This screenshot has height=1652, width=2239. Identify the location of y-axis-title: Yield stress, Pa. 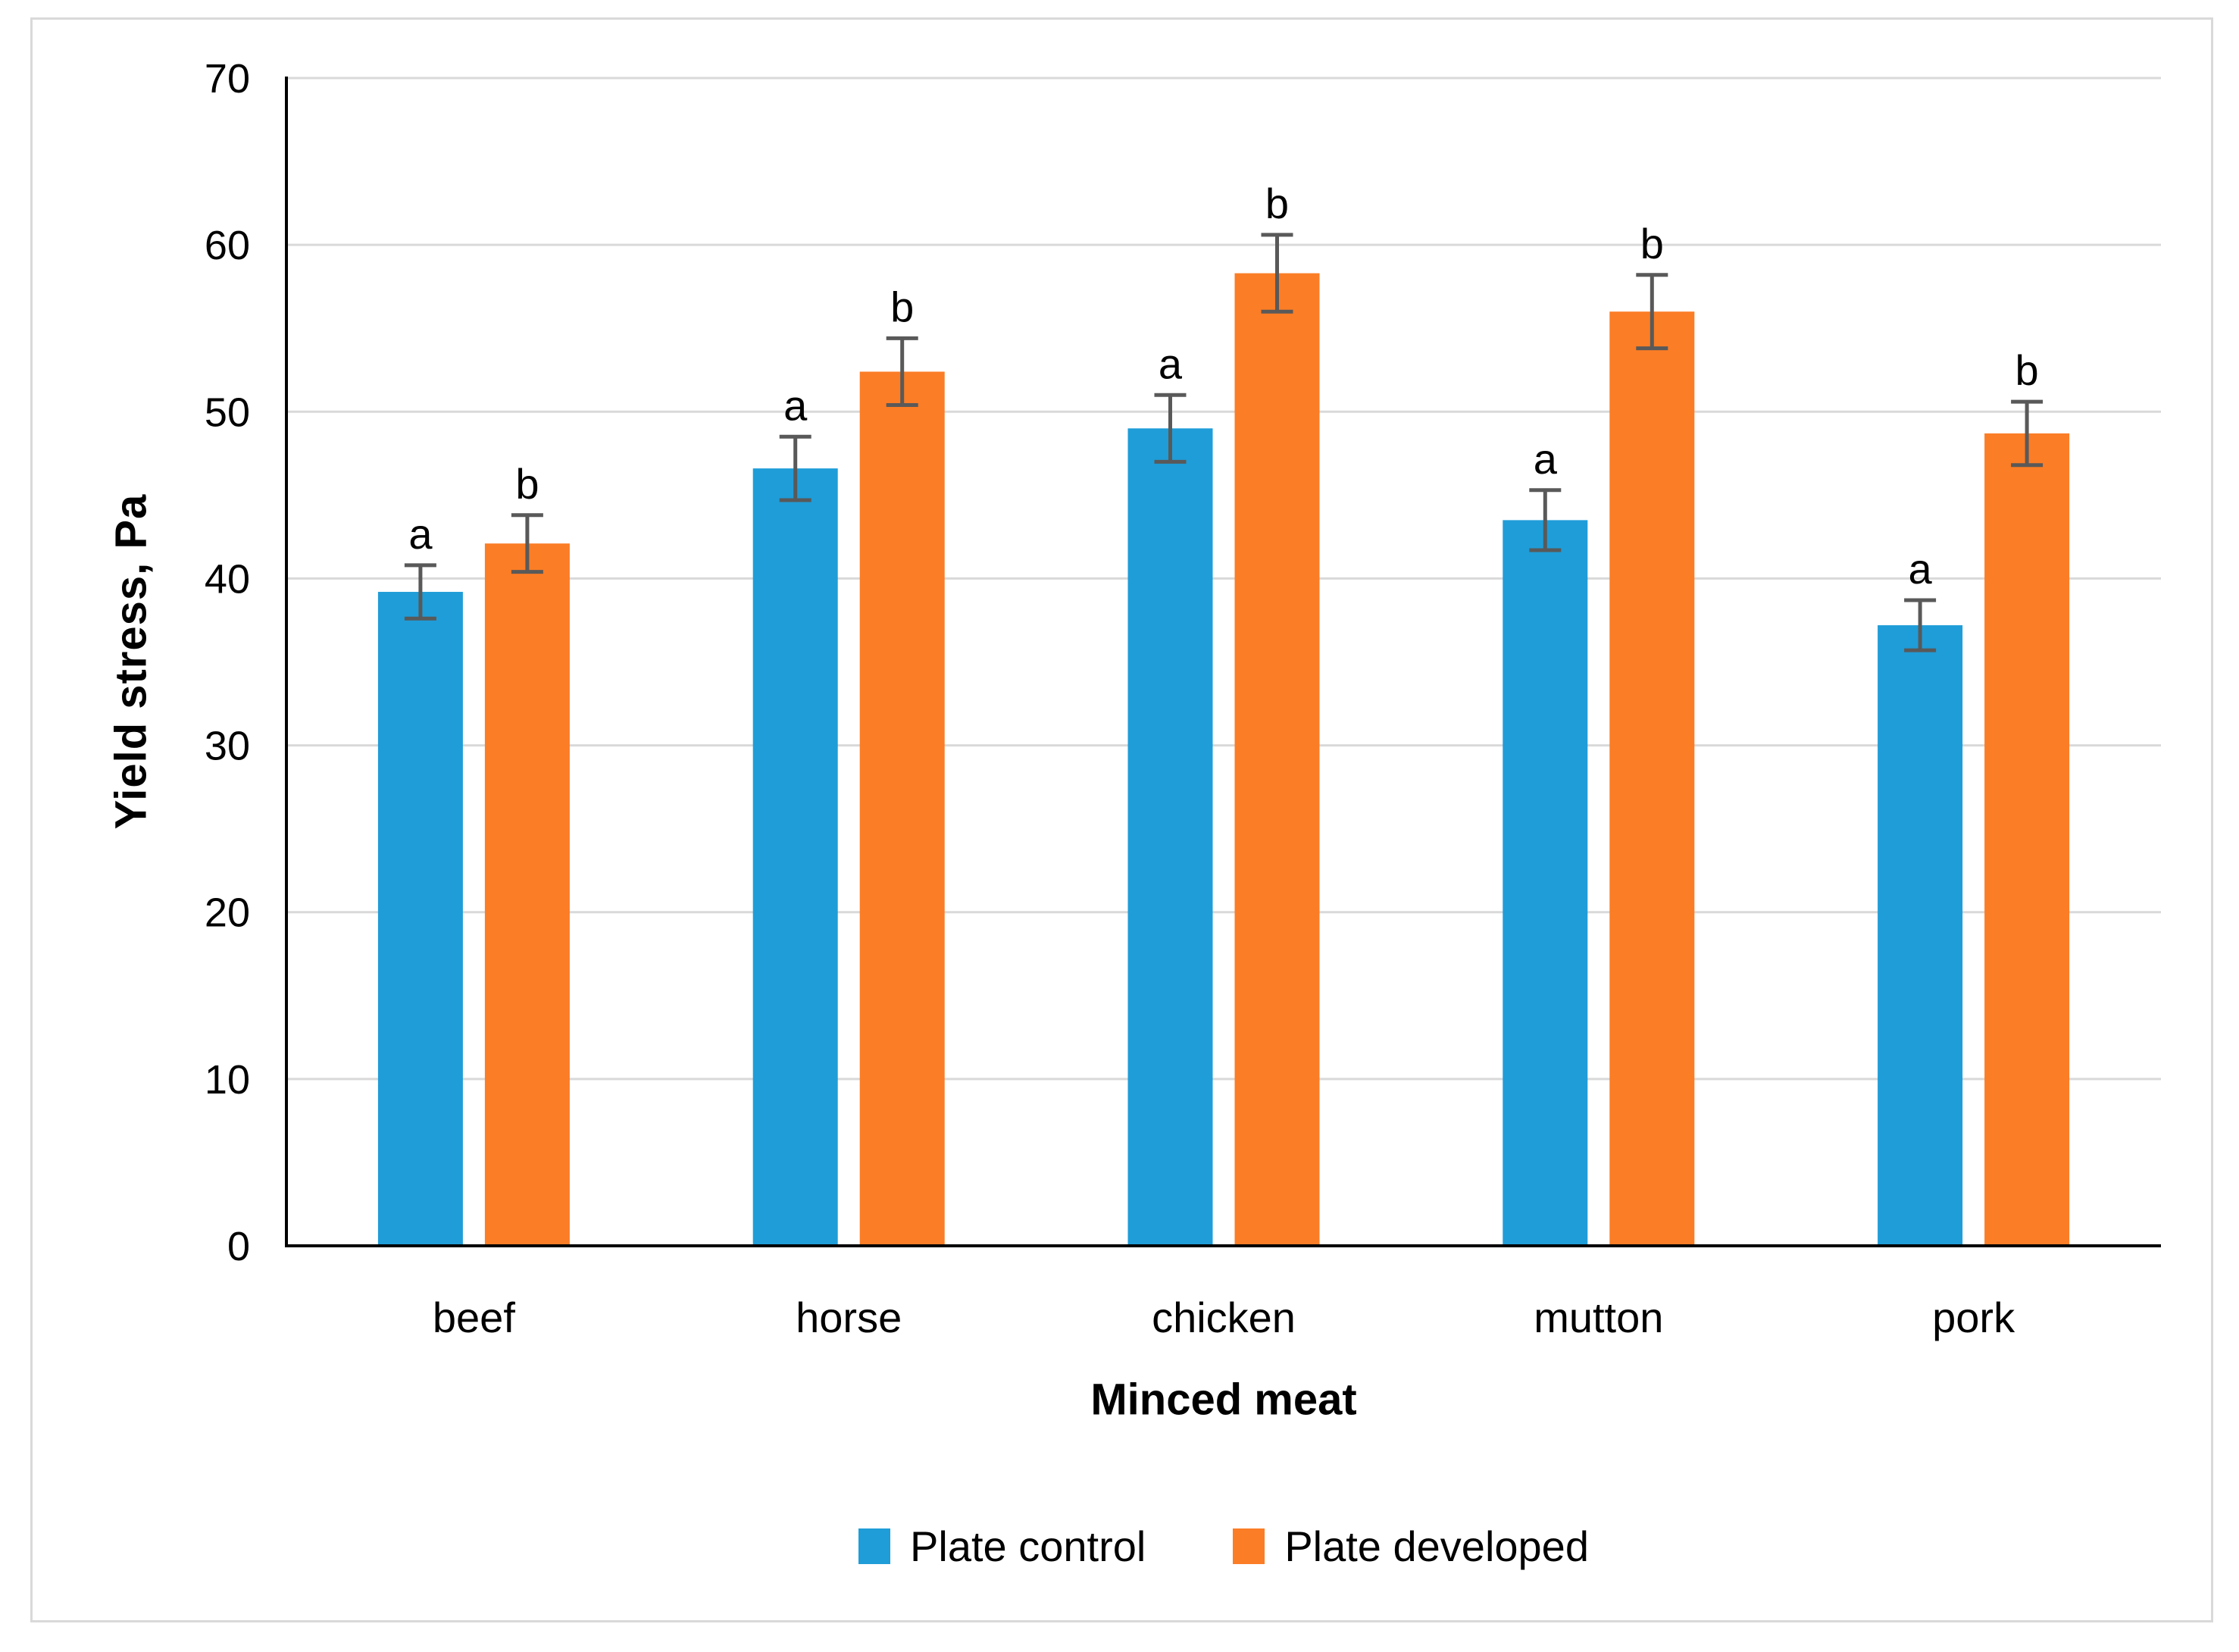
(131, 661).